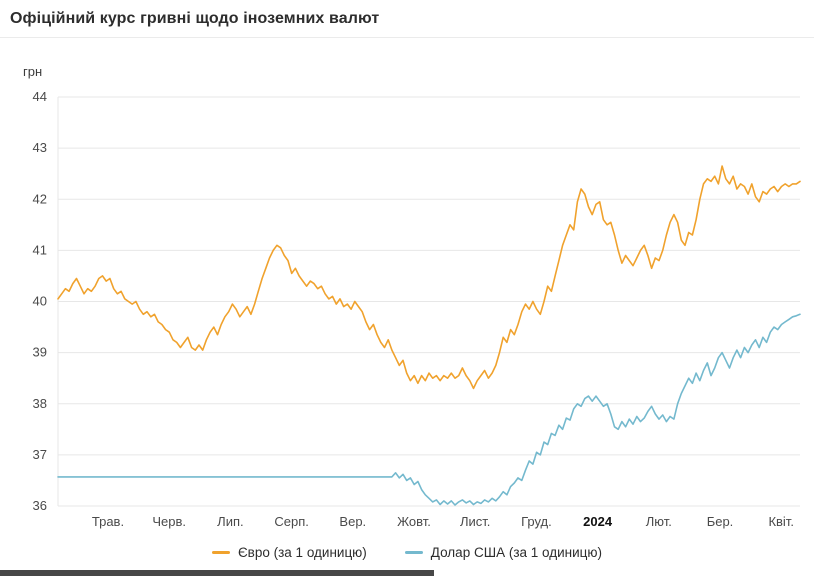 Image resolution: width=814 pixels, height=576 pixels. Describe the element at coordinates (40, 403) in the screenshot. I see `svg-text: 38` at that location.